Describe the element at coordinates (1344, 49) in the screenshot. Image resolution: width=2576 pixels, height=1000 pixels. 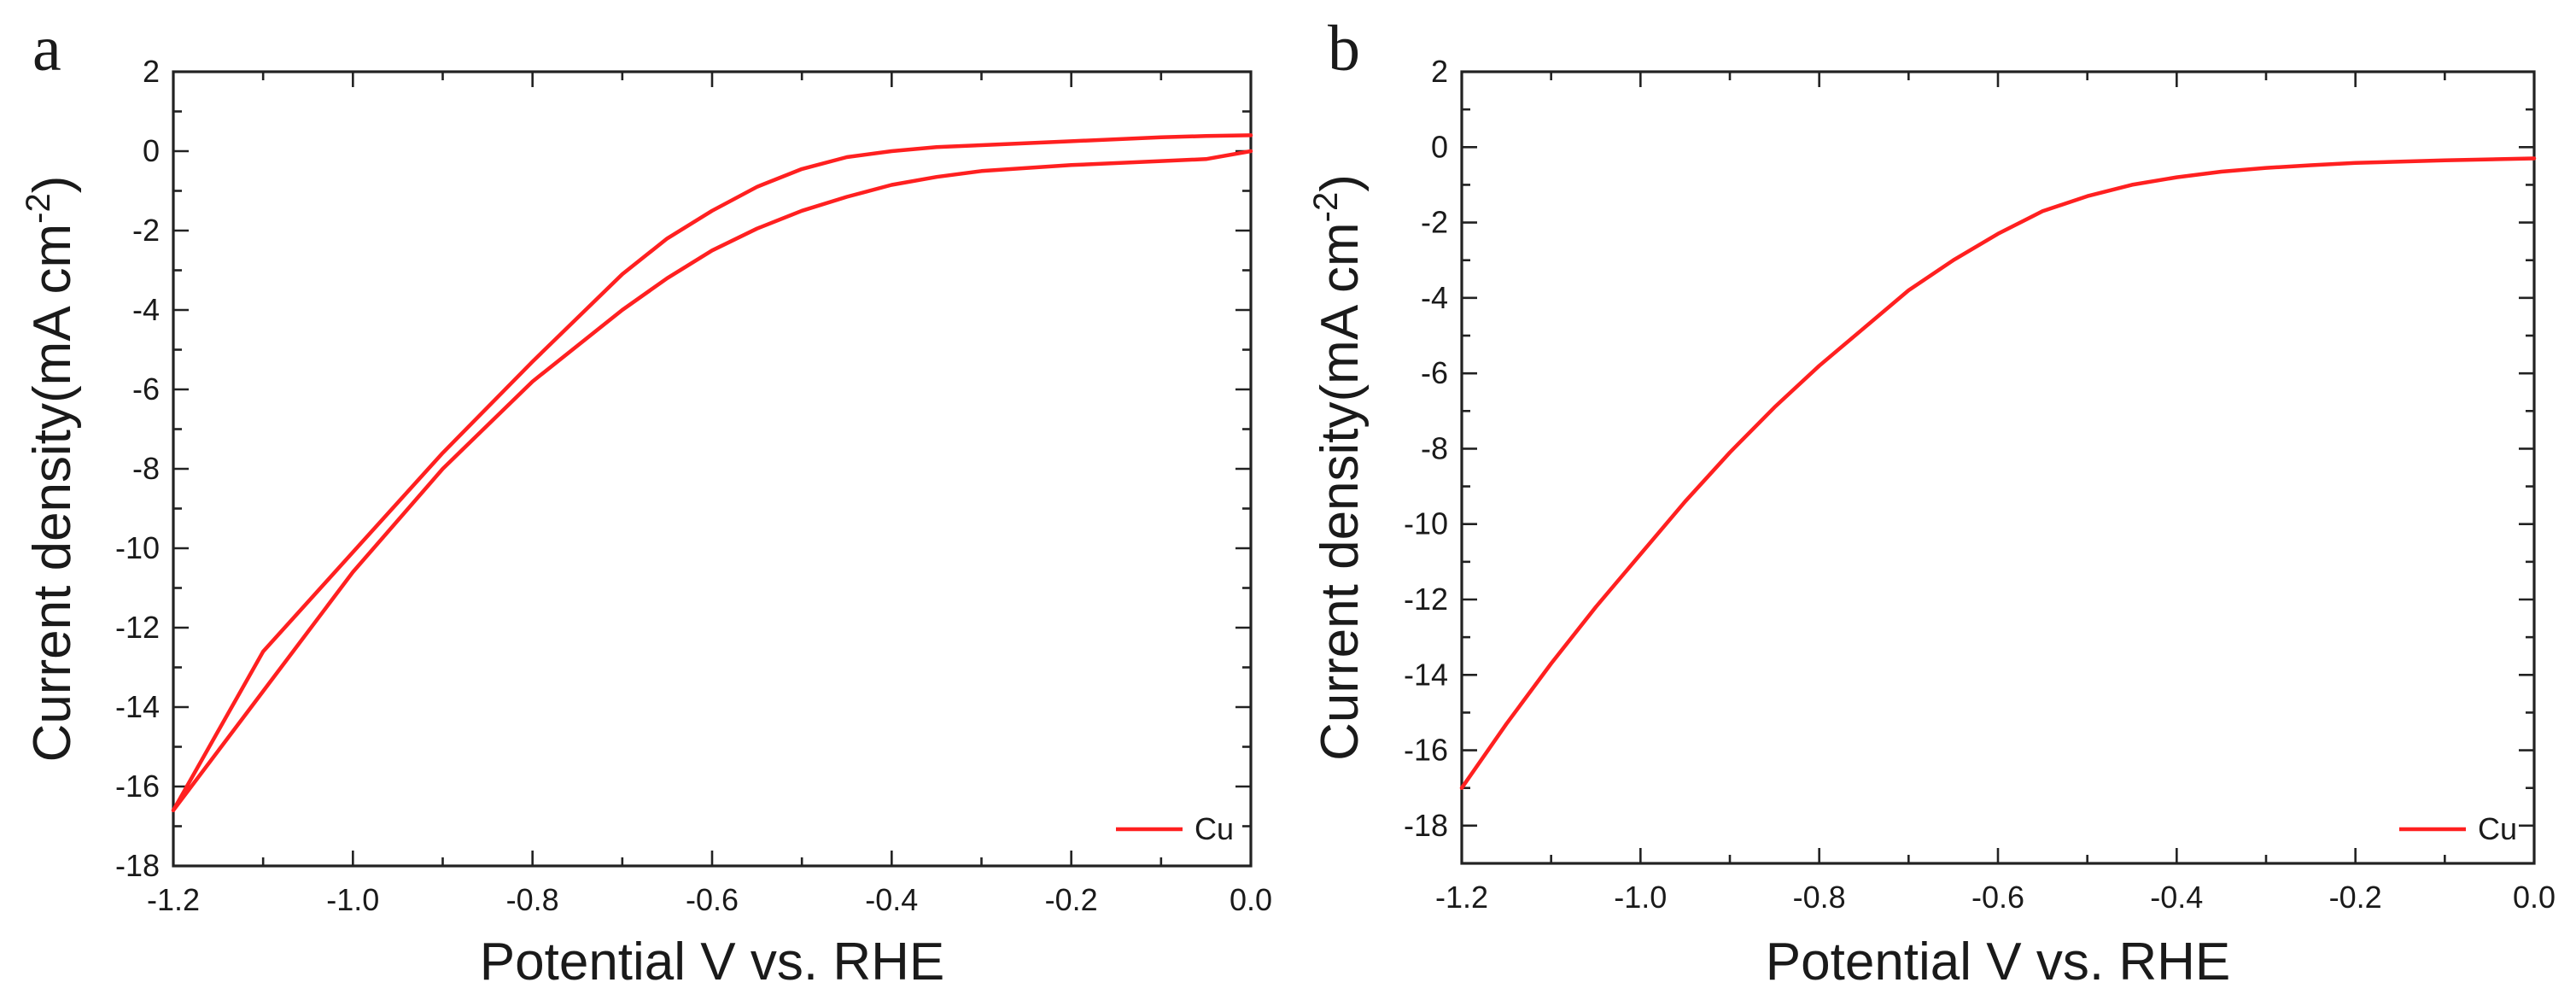
I see `panel-label: b` at that location.